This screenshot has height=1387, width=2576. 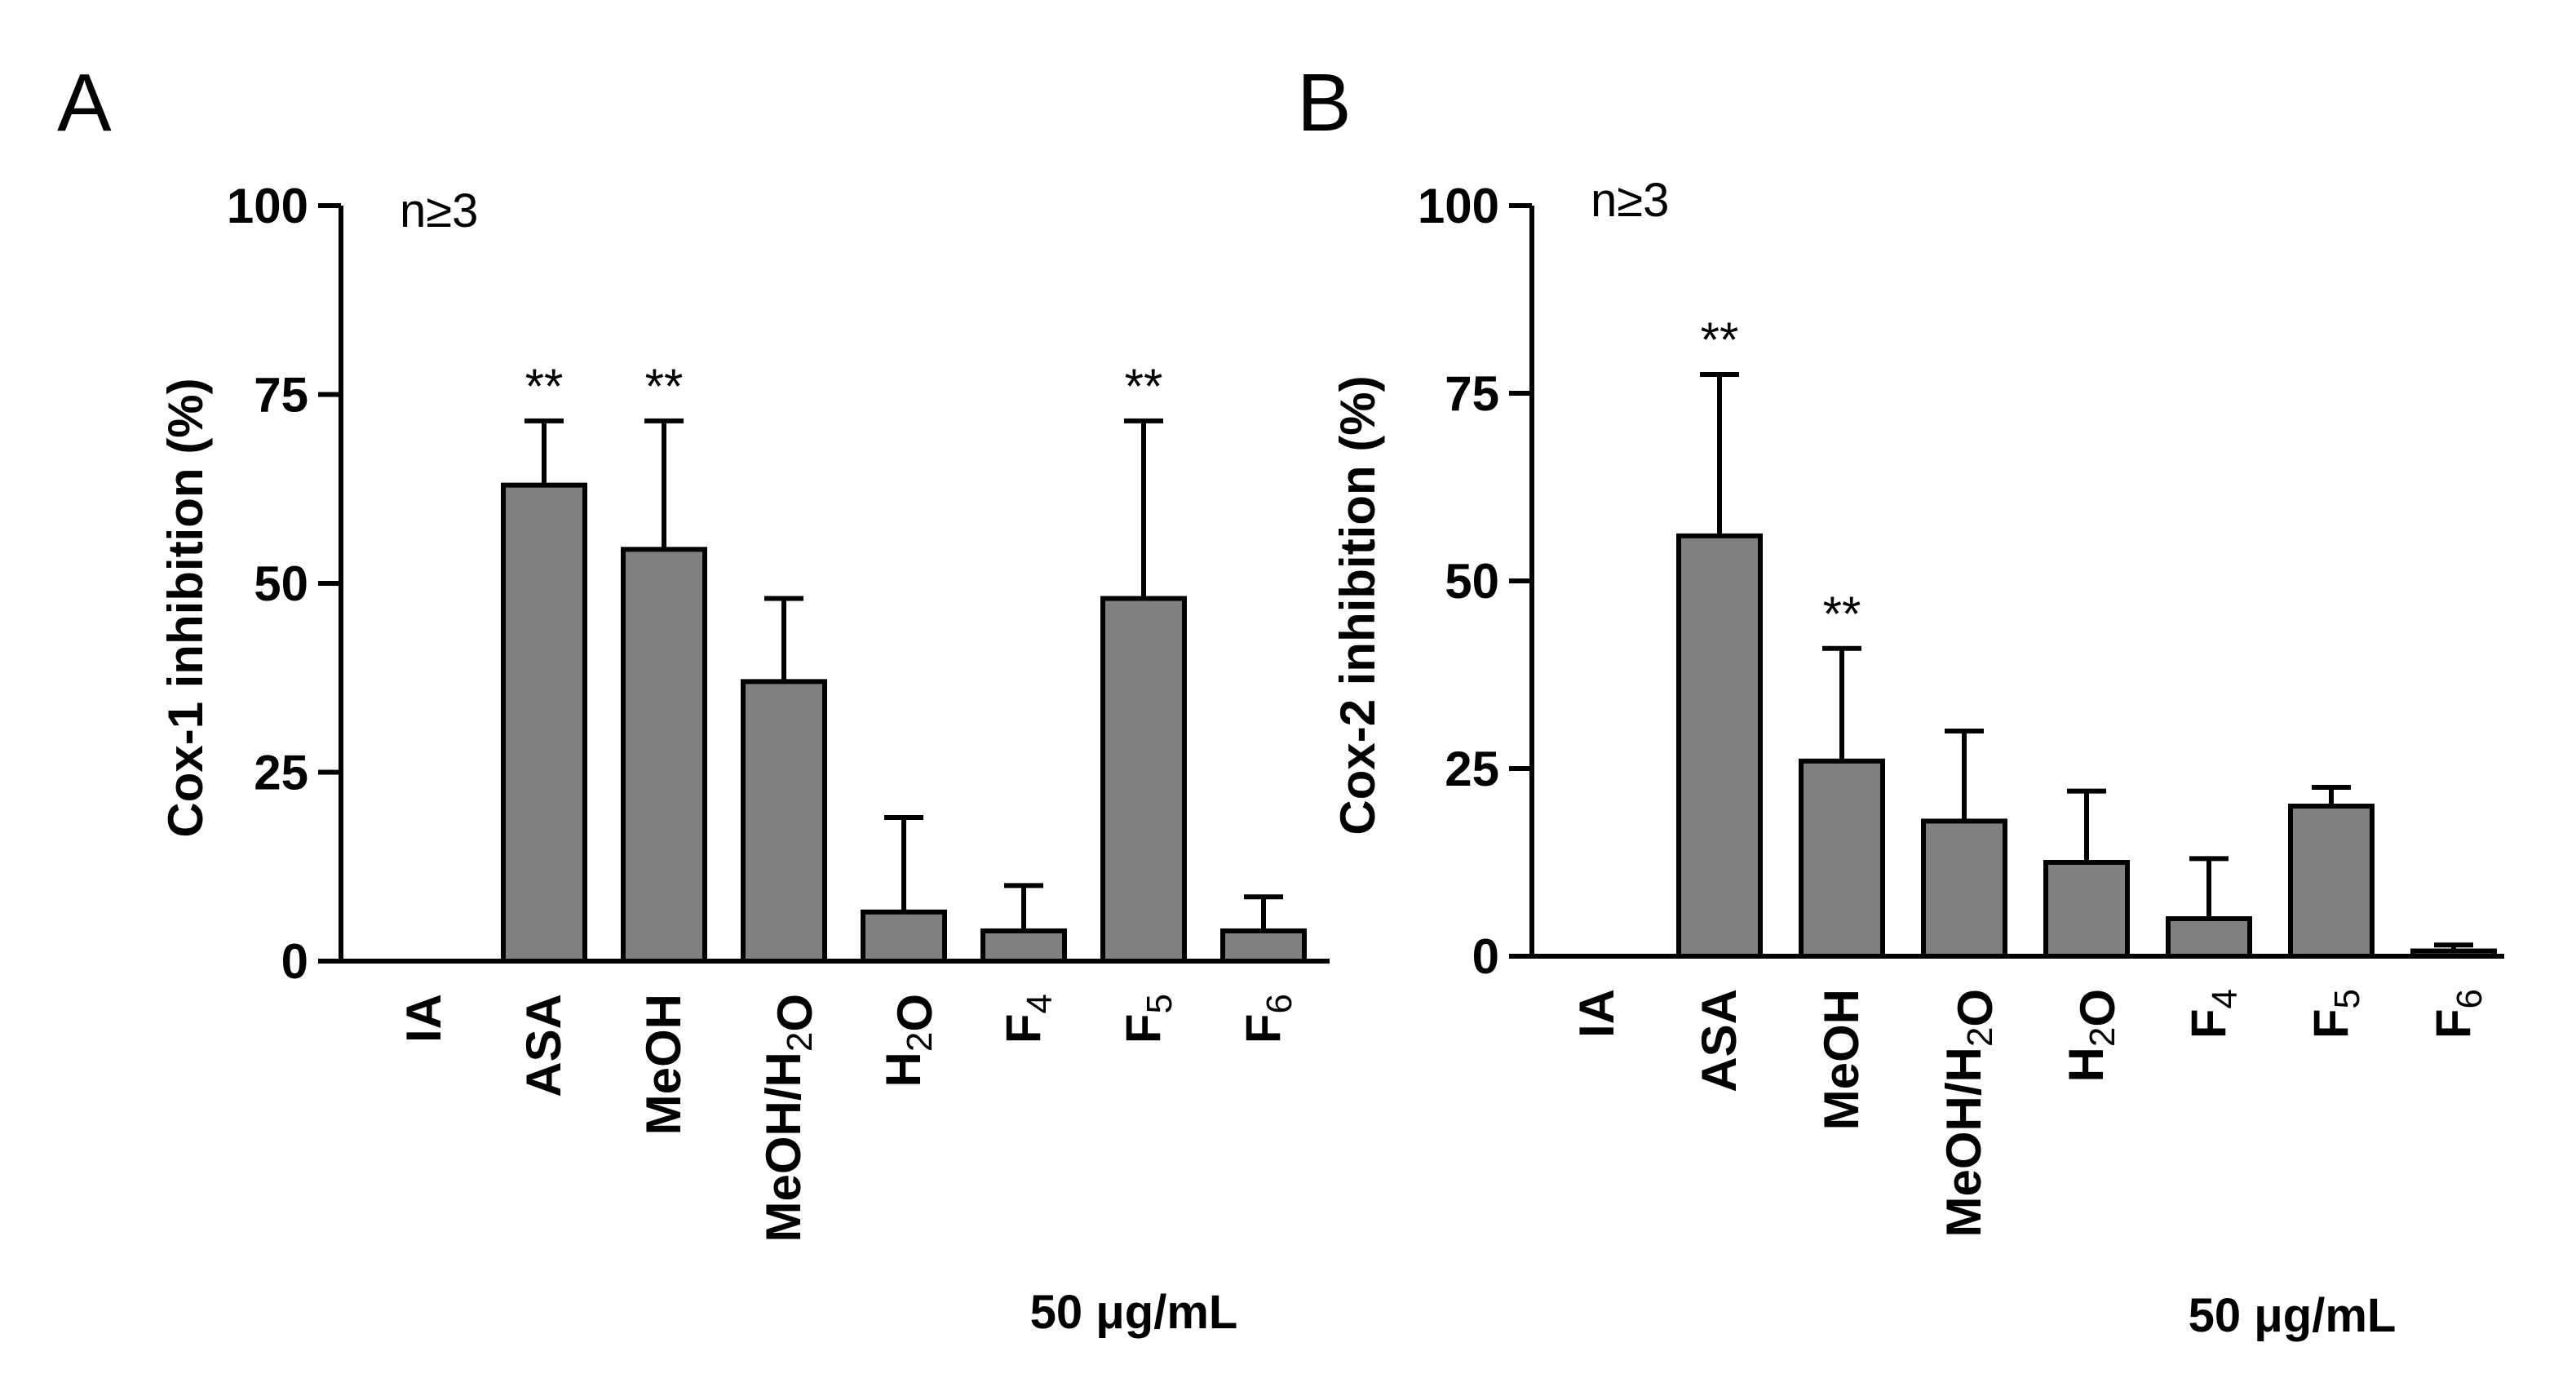 What do you see at coordinates (1324, 102) in the screenshot?
I see `panel-letter: B` at bounding box center [1324, 102].